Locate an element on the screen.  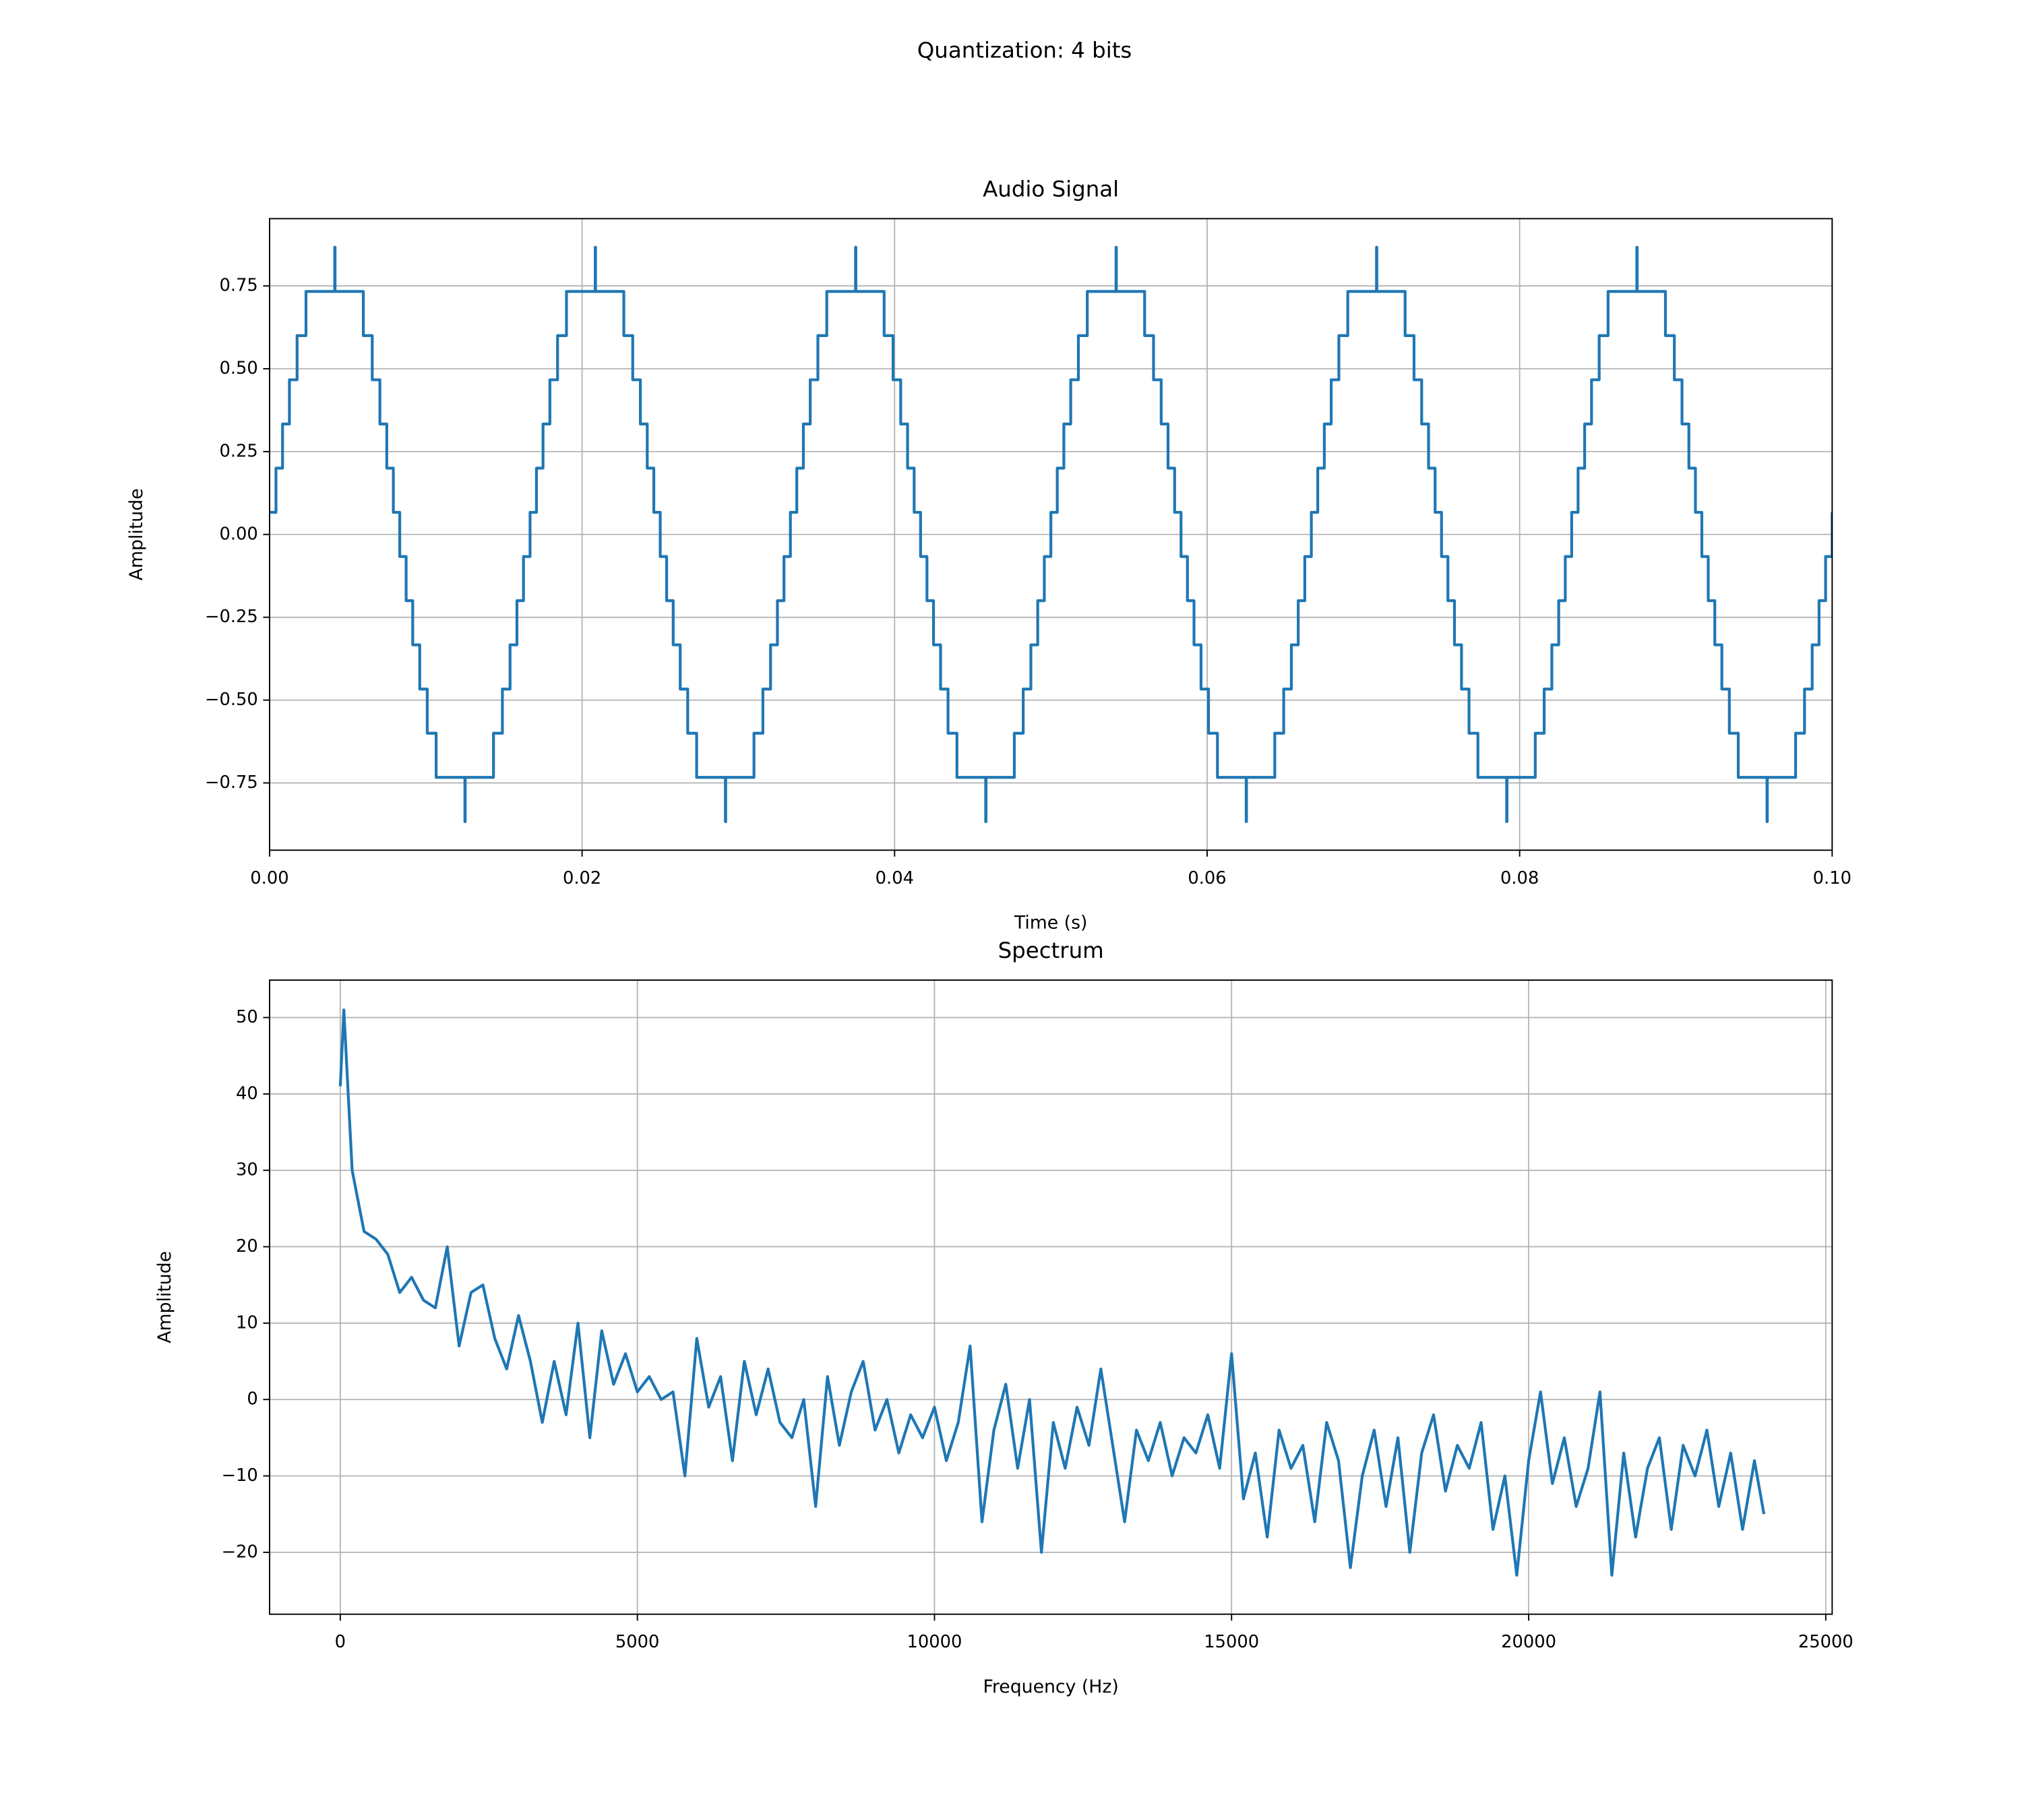
y-tick-label: 20 is located at coordinates (247, 1246).